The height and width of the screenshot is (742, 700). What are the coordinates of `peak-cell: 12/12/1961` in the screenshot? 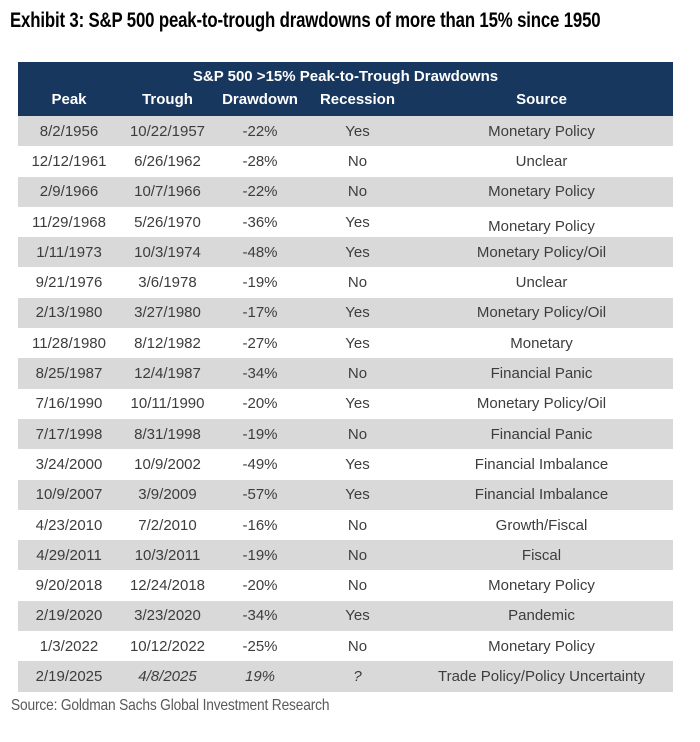 It's located at (69, 161).